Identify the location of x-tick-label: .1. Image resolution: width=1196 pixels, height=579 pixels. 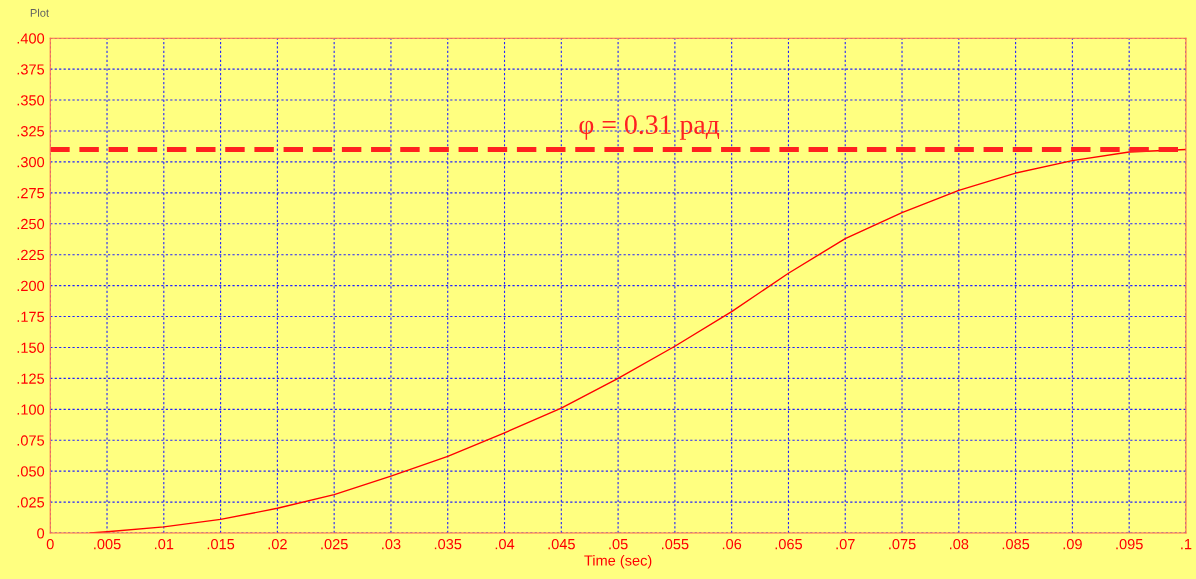
(1186, 544).